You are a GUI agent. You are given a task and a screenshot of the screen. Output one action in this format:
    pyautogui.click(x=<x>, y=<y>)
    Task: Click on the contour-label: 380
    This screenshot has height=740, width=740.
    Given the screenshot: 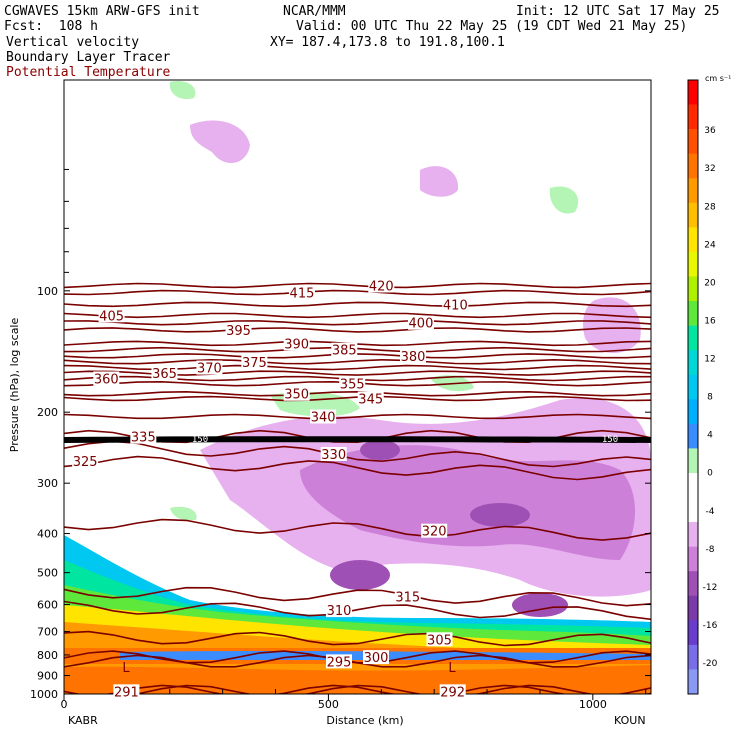 What is the action you would take?
    pyautogui.click(x=413, y=357)
    